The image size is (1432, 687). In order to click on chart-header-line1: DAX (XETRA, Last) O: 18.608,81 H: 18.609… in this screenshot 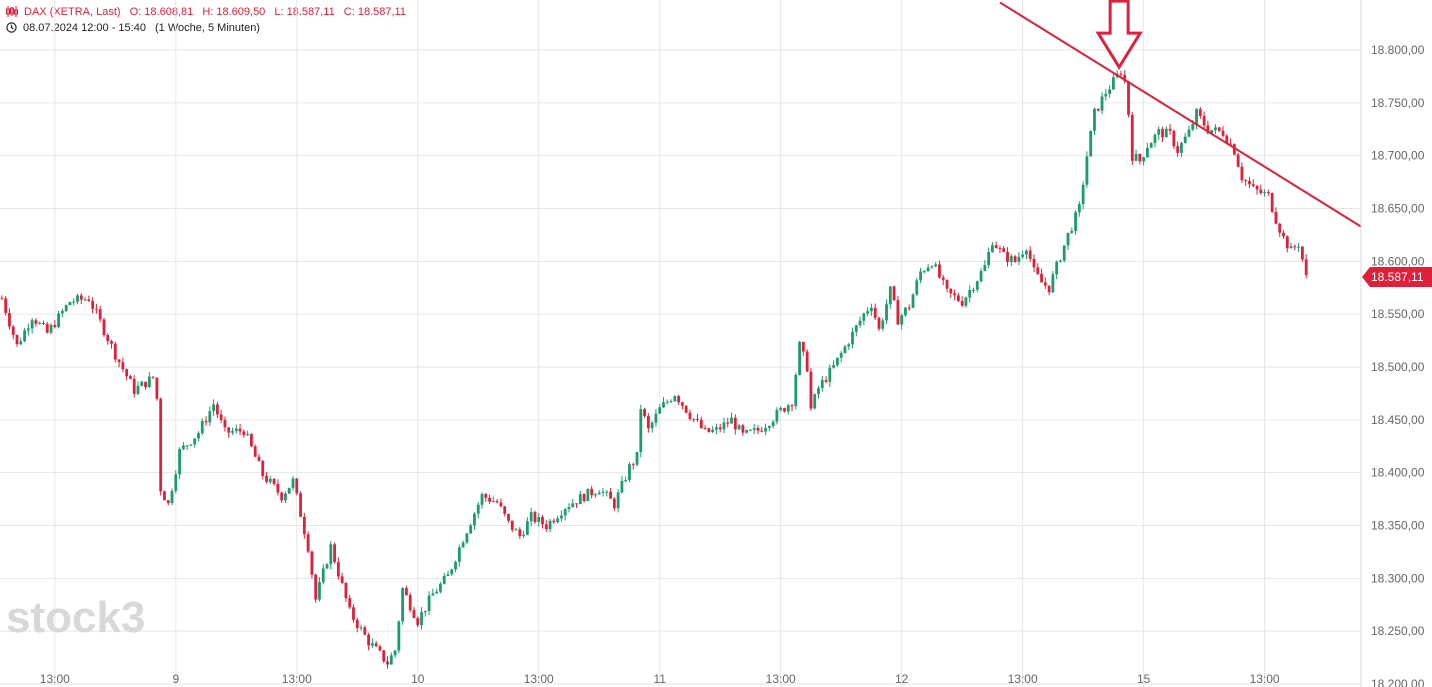, I will do `click(209, 13)`.